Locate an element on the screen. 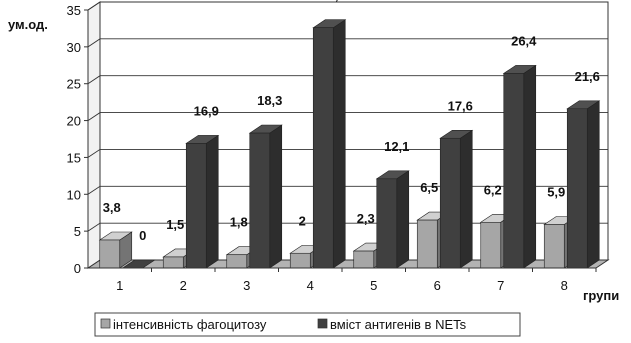 The image size is (631, 343). x-tick-label: 8 is located at coordinates (564, 285).